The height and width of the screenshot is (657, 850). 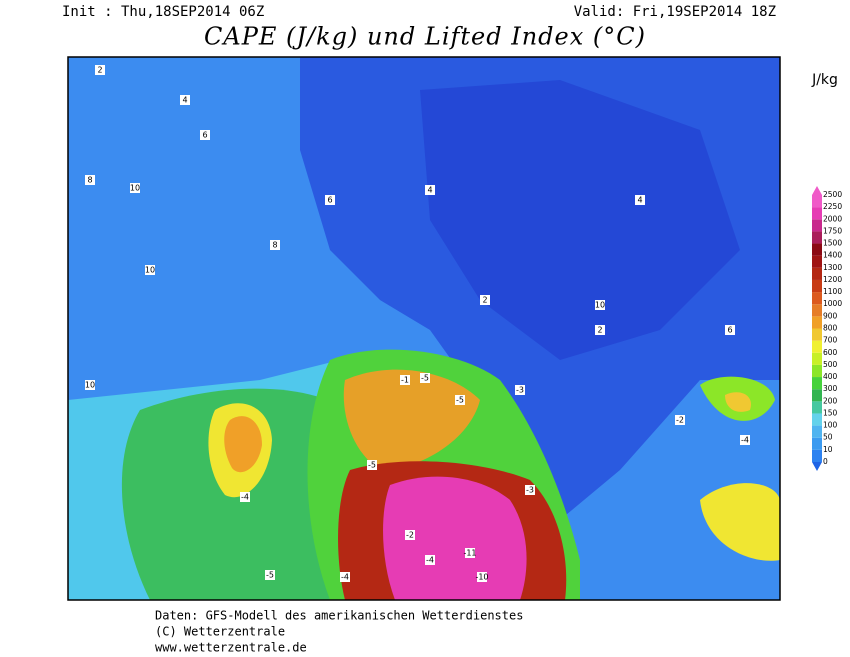 What do you see at coordinates (830, 400) in the screenshot?
I see `colorbar-label: 200` at bounding box center [830, 400].